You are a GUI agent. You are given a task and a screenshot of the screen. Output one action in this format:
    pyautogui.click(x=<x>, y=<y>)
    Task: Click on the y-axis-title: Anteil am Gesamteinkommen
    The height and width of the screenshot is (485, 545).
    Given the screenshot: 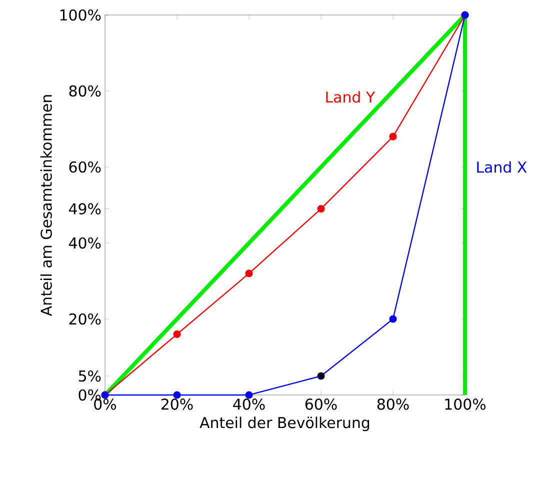 What is the action you would take?
    pyautogui.click(x=46, y=205)
    